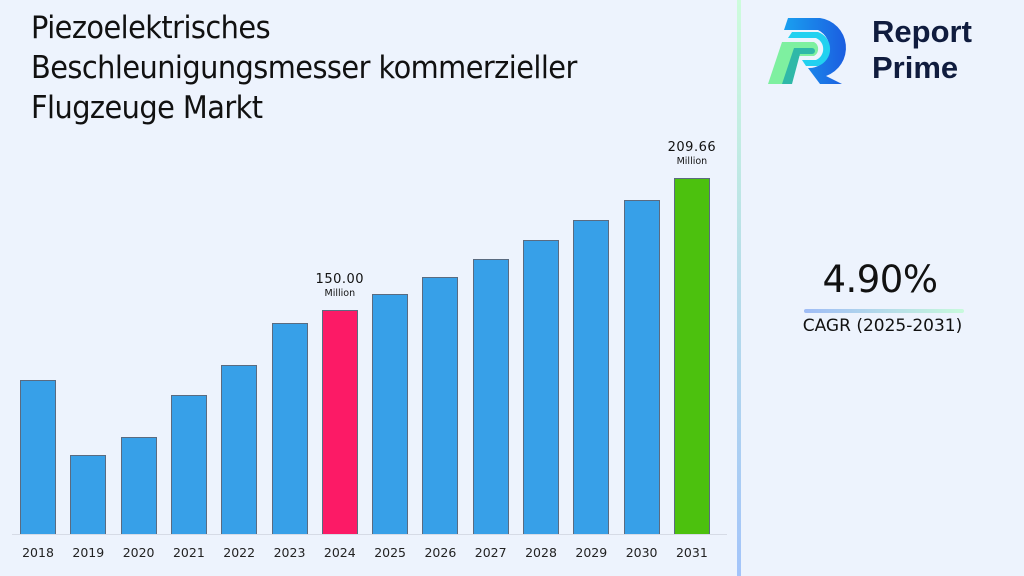  What do you see at coordinates (289, 428) in the screenshot?
I see `bar-2023` at bounding box center [289, 428].